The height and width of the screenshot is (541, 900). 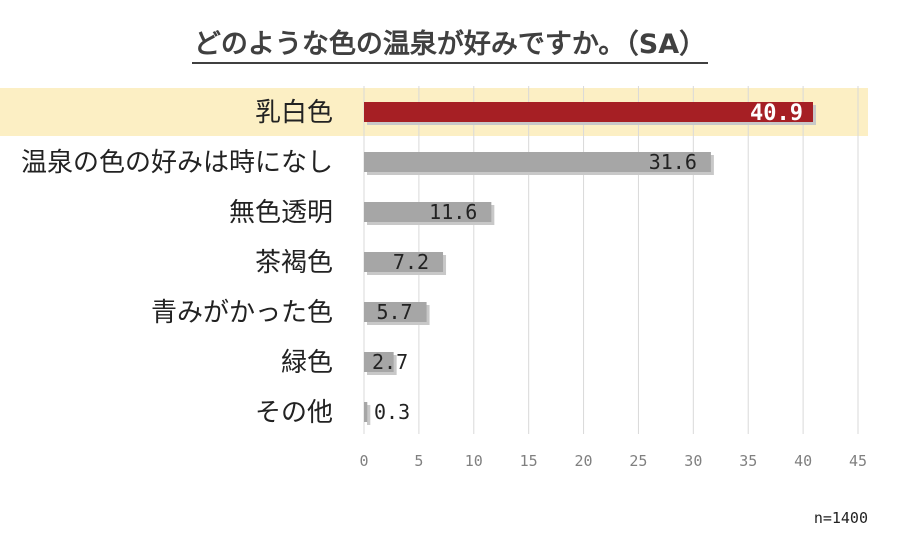 What do you see at coordinates (638, 461) in the screenshot?
I see `x-tick-label: 25` at bounding box center [638, 461].